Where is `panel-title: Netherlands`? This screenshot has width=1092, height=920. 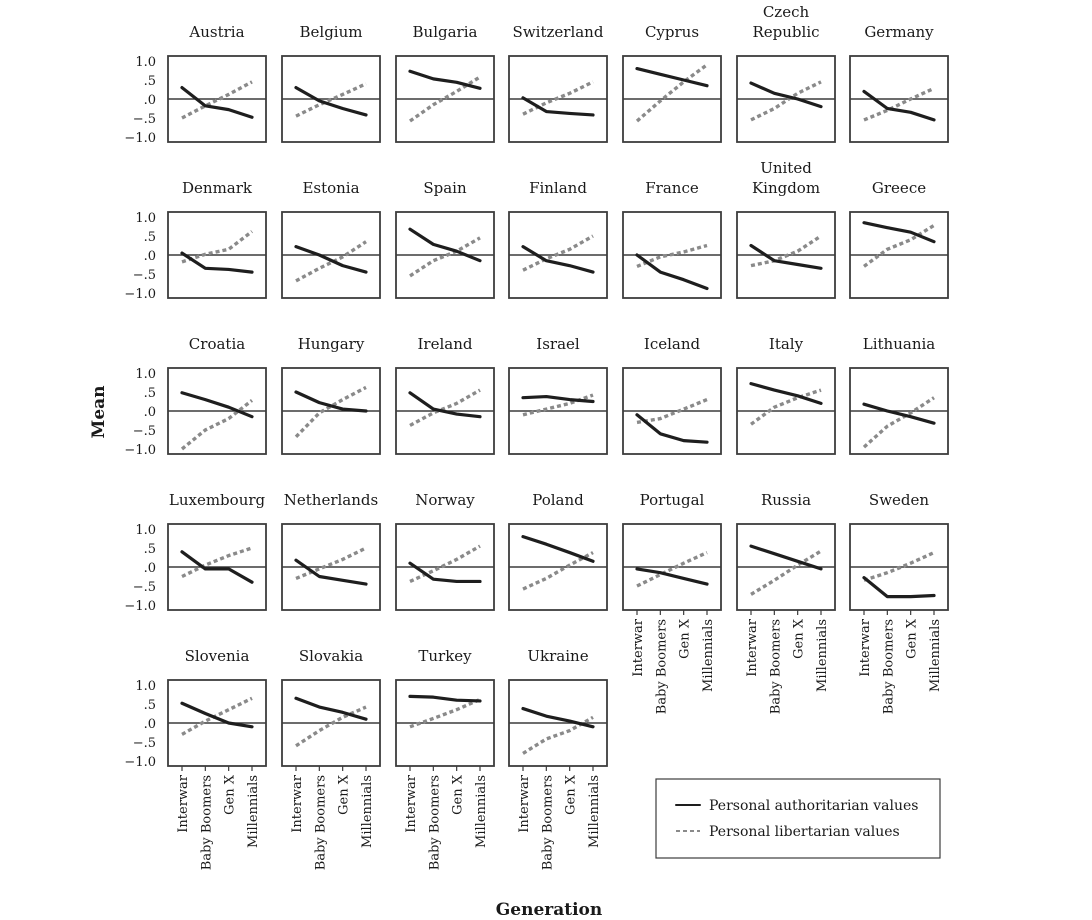
panel-title: Netherlands is located at coordinates (331, 500).